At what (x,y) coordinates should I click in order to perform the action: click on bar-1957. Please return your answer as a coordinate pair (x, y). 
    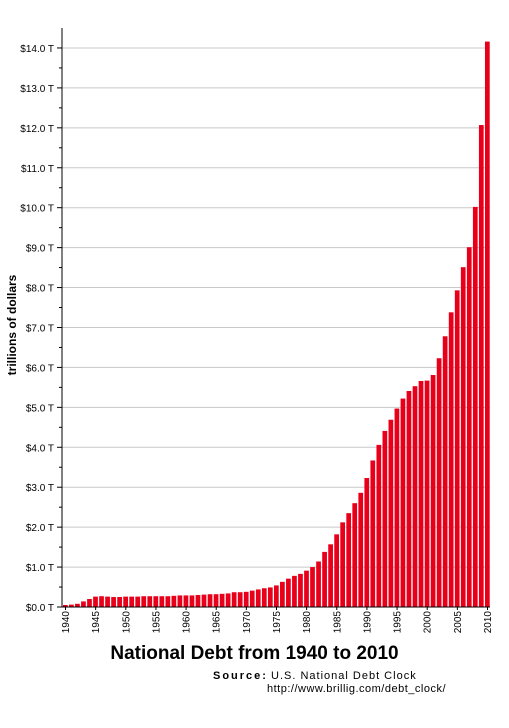
    Looking at the image, I should click on (168, 601).